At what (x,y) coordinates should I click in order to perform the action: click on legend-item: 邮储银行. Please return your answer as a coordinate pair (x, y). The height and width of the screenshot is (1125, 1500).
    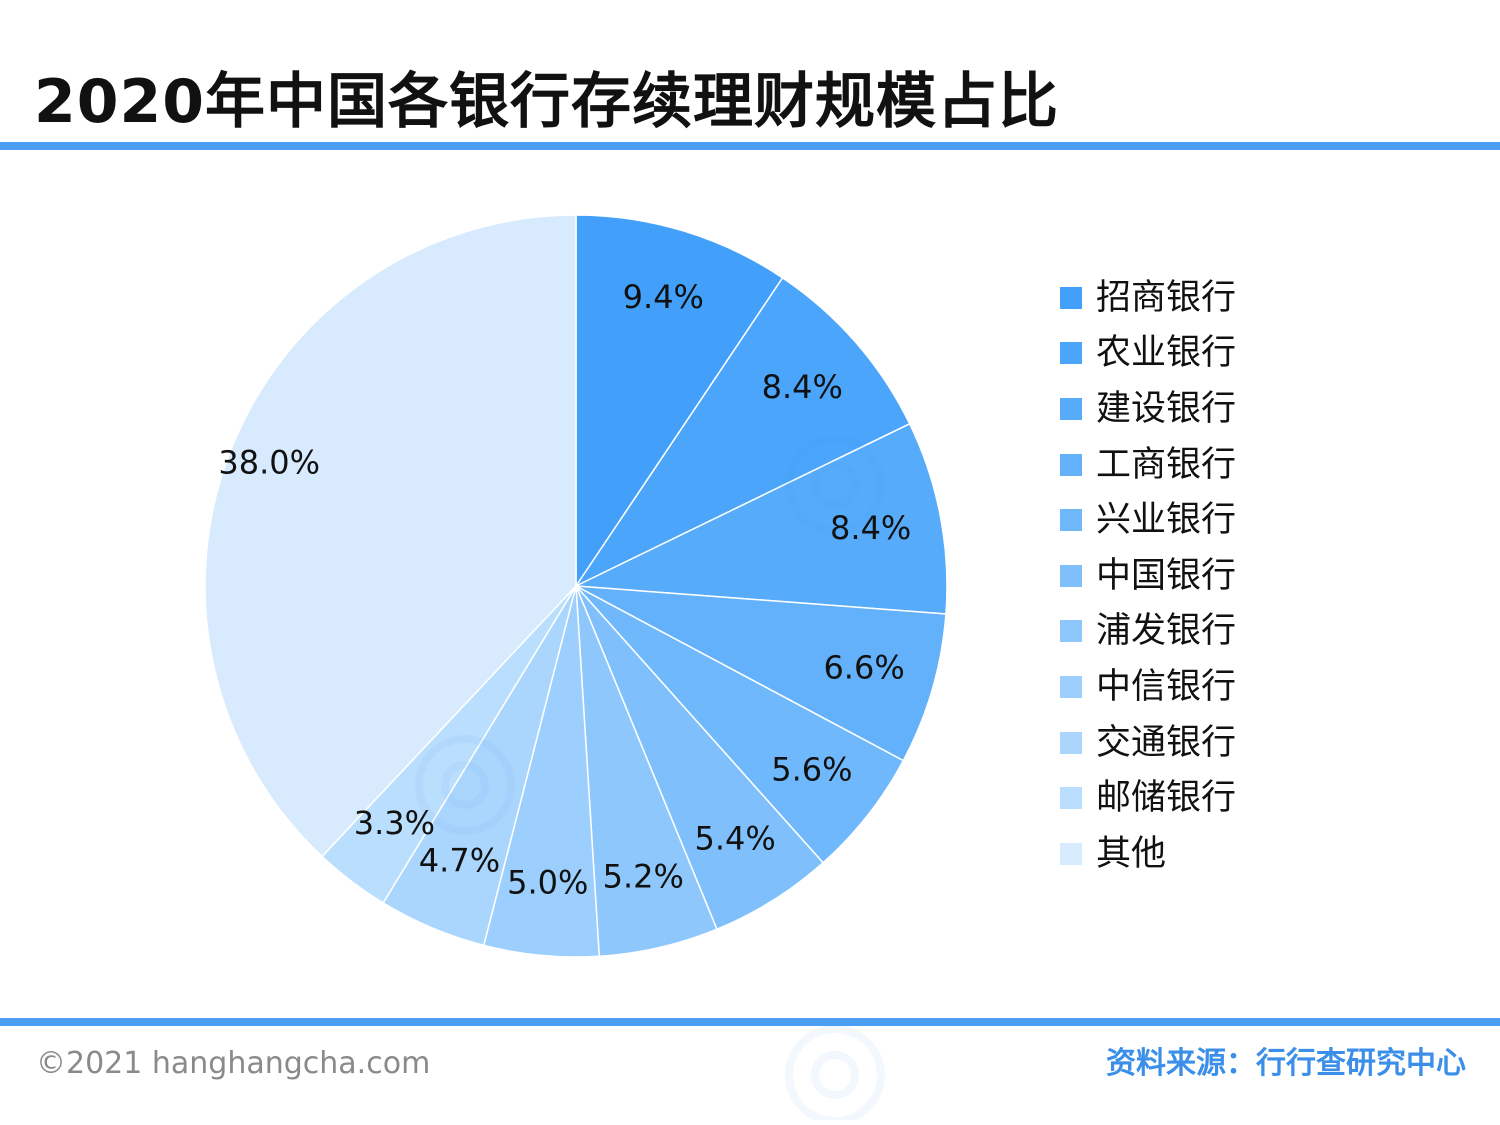
    Looking at the image, I should click on (1148, 798).